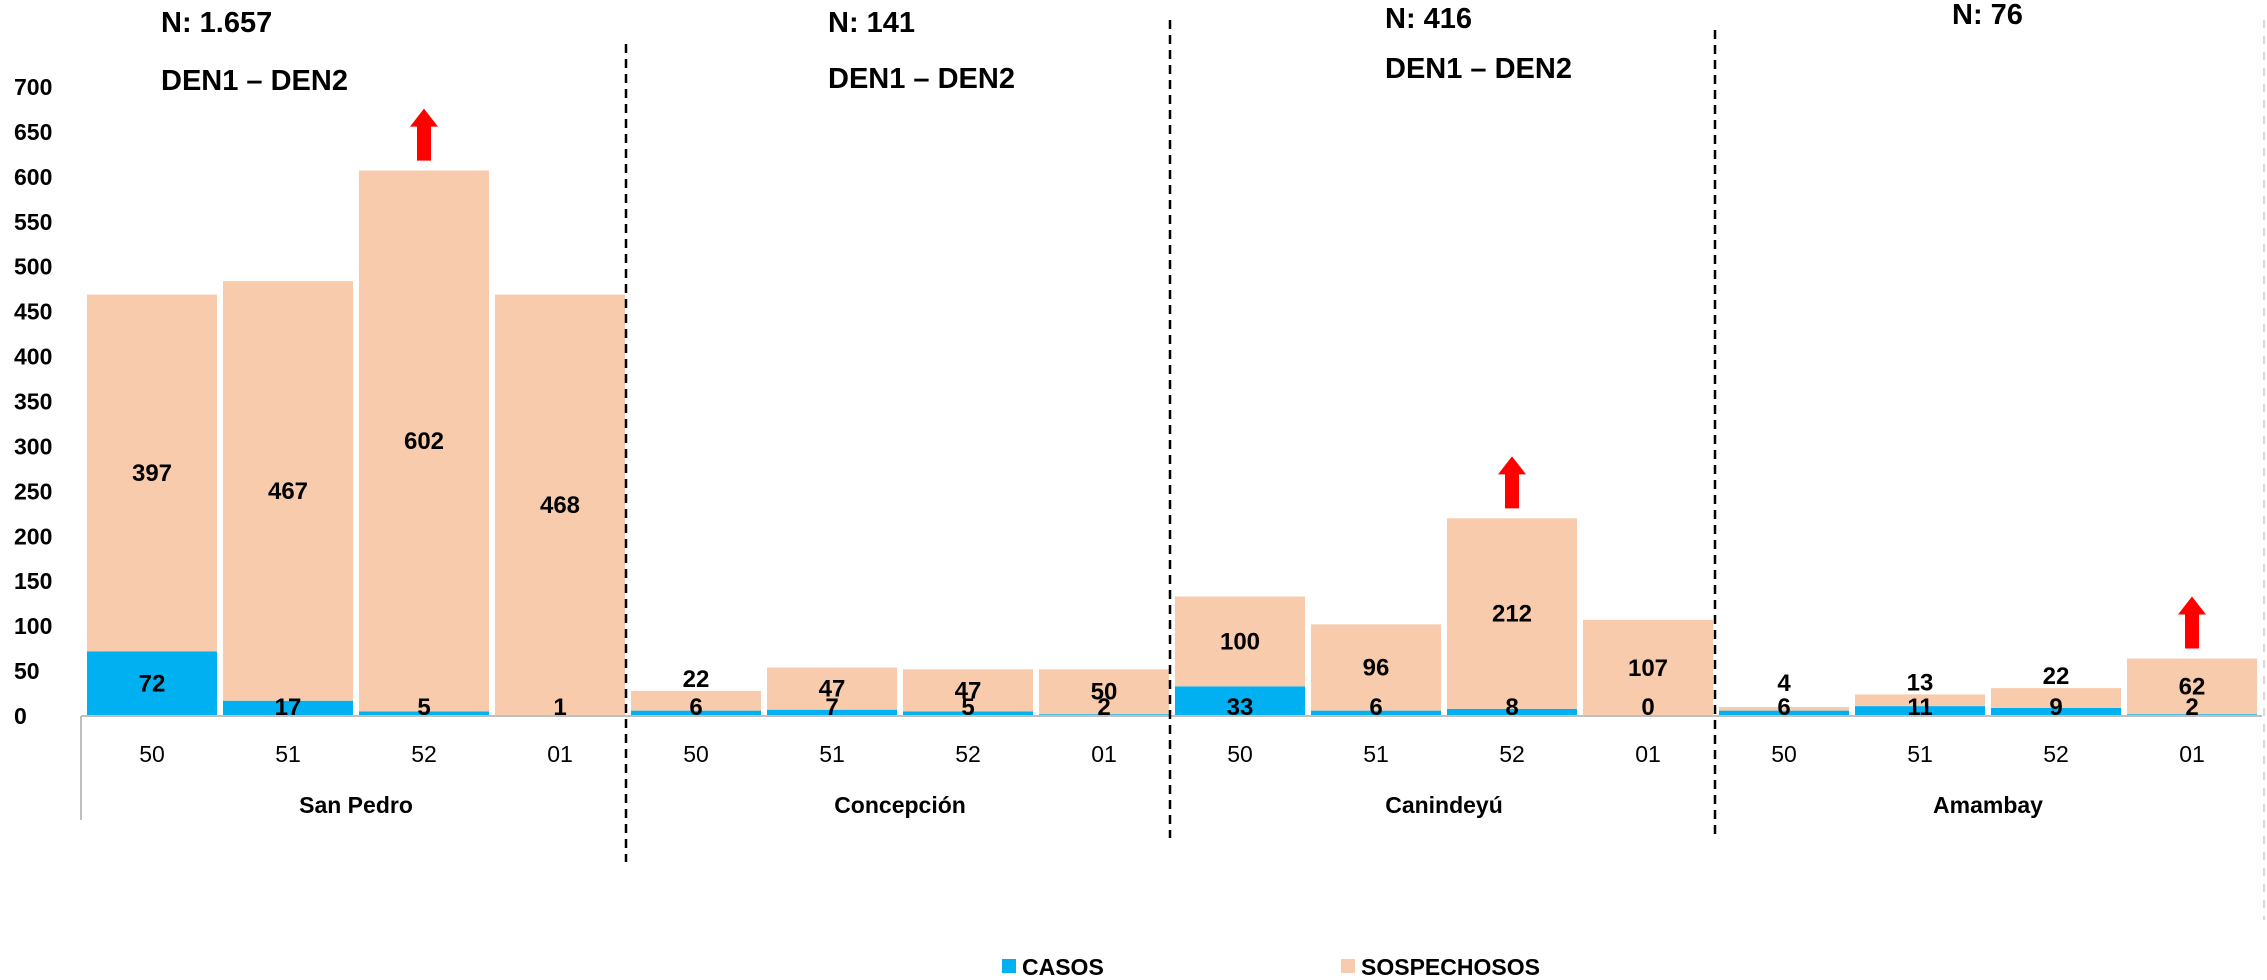 This screenshot has width=2267, height=980. I want to click on region-label: San Pedro, so click(356, 805).